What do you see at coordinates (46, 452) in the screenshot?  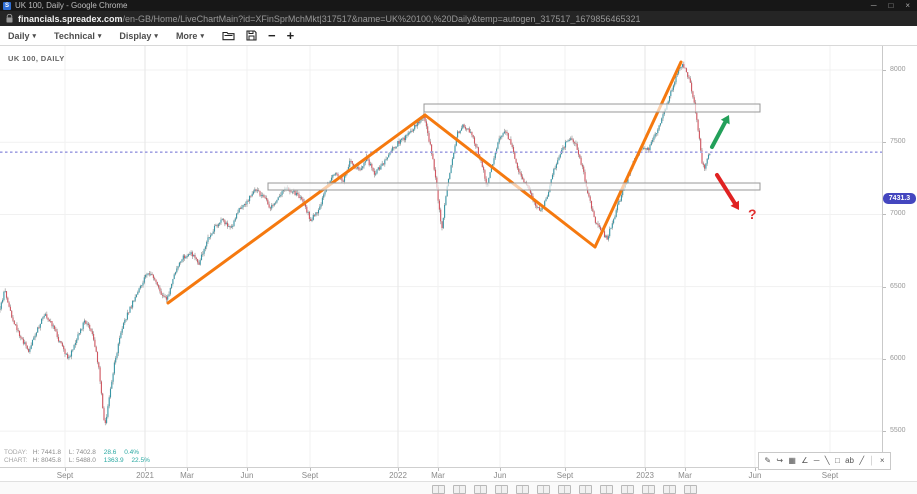 I see `today-high: H: 7441.8` at bounding box center [46, 452].